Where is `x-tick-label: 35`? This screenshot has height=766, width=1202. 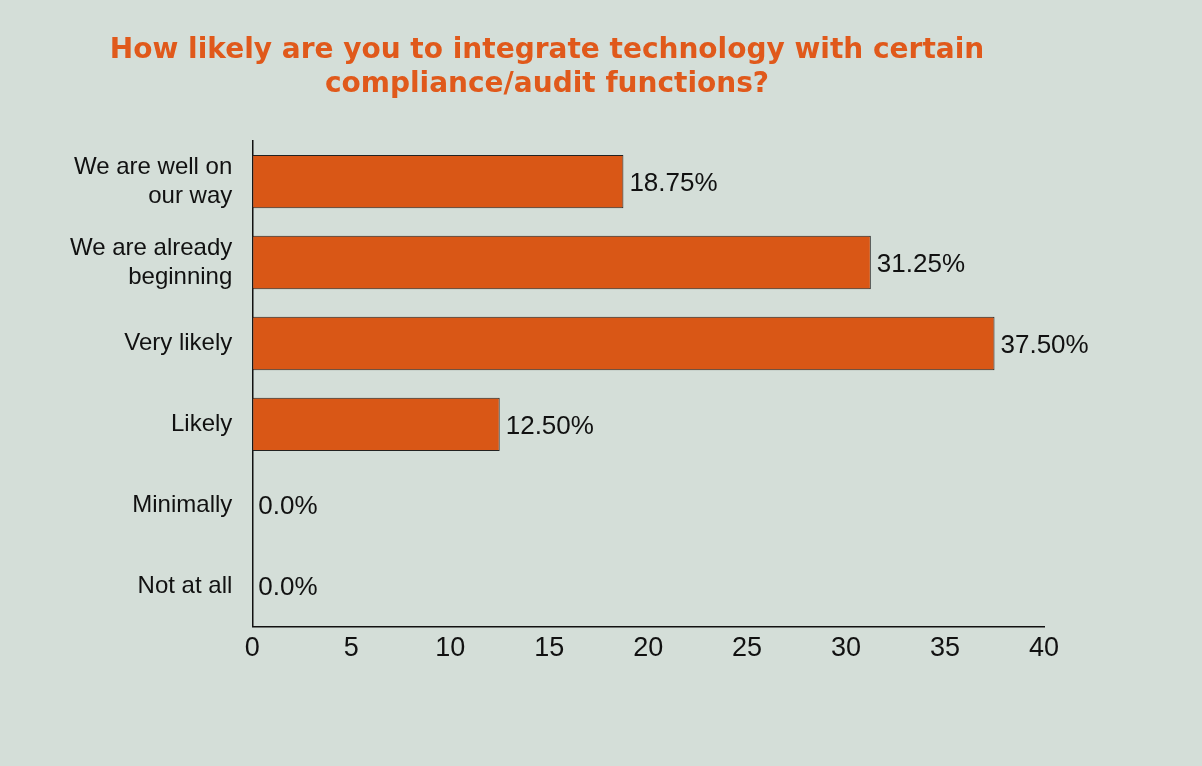
x-tick-label: 35 is located at coordinates (945, 647).